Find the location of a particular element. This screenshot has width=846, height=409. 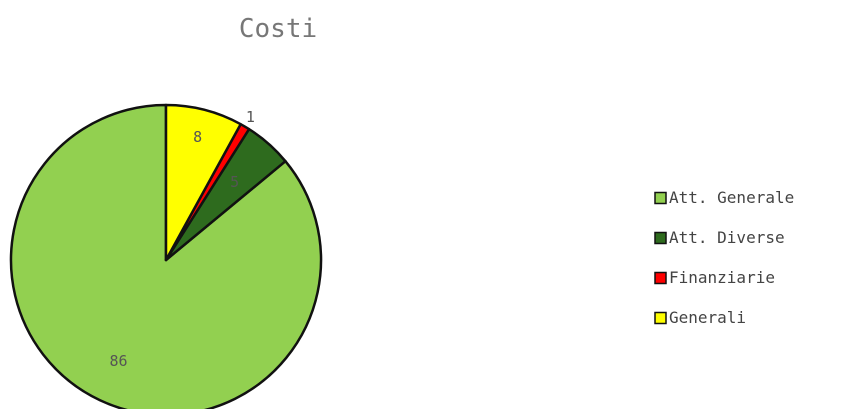

data-label-att-generale: 86 is located at coordinates (118, 361).